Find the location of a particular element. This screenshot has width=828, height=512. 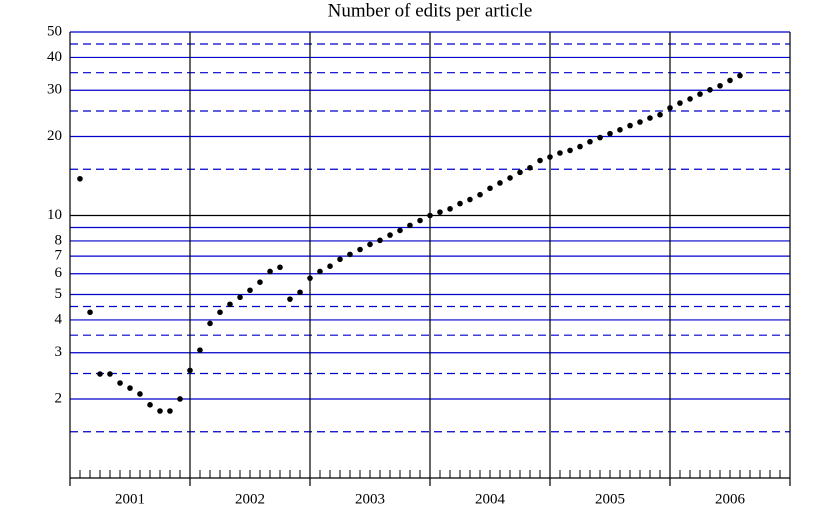

x-tick-label: 2002 is located at coordinates (250, 499).